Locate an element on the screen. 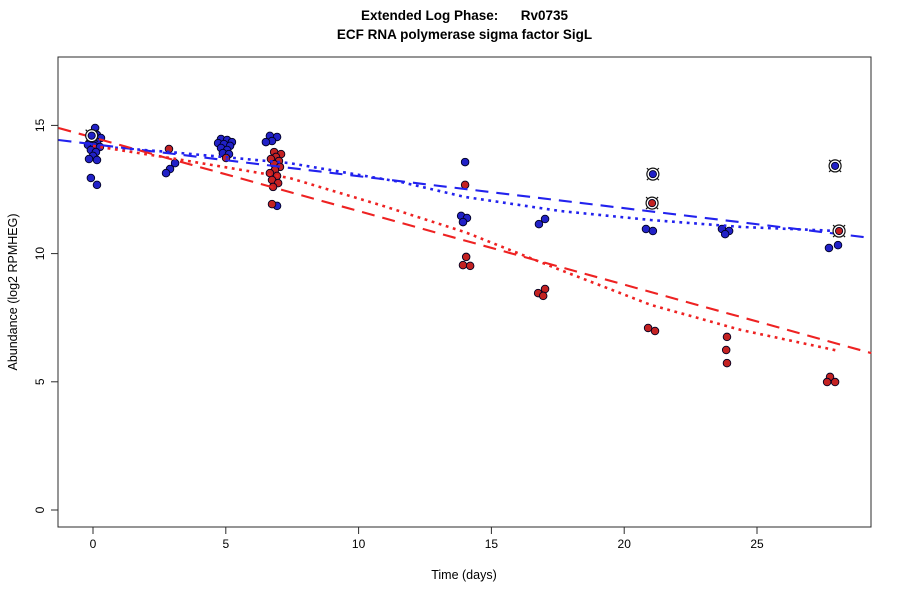 Image resolution: width=900 pixels, height=600 pixels. chart-subtitle: ECF RNA polymerase sigma factor SigL is located at coordinates (464, 34).